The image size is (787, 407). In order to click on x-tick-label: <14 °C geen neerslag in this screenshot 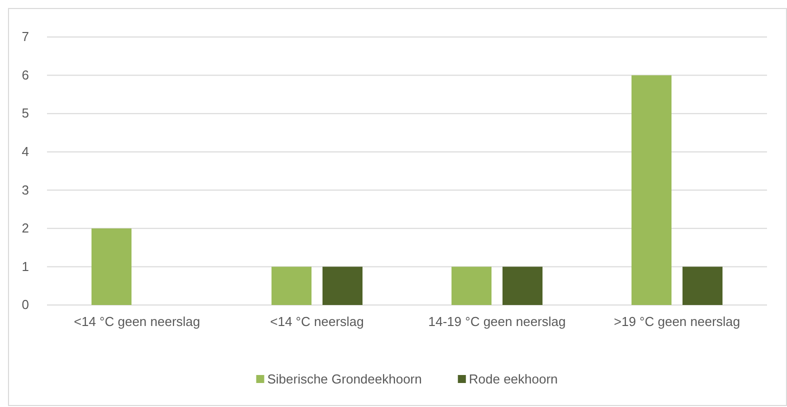, I will do `click(137, 322)`.